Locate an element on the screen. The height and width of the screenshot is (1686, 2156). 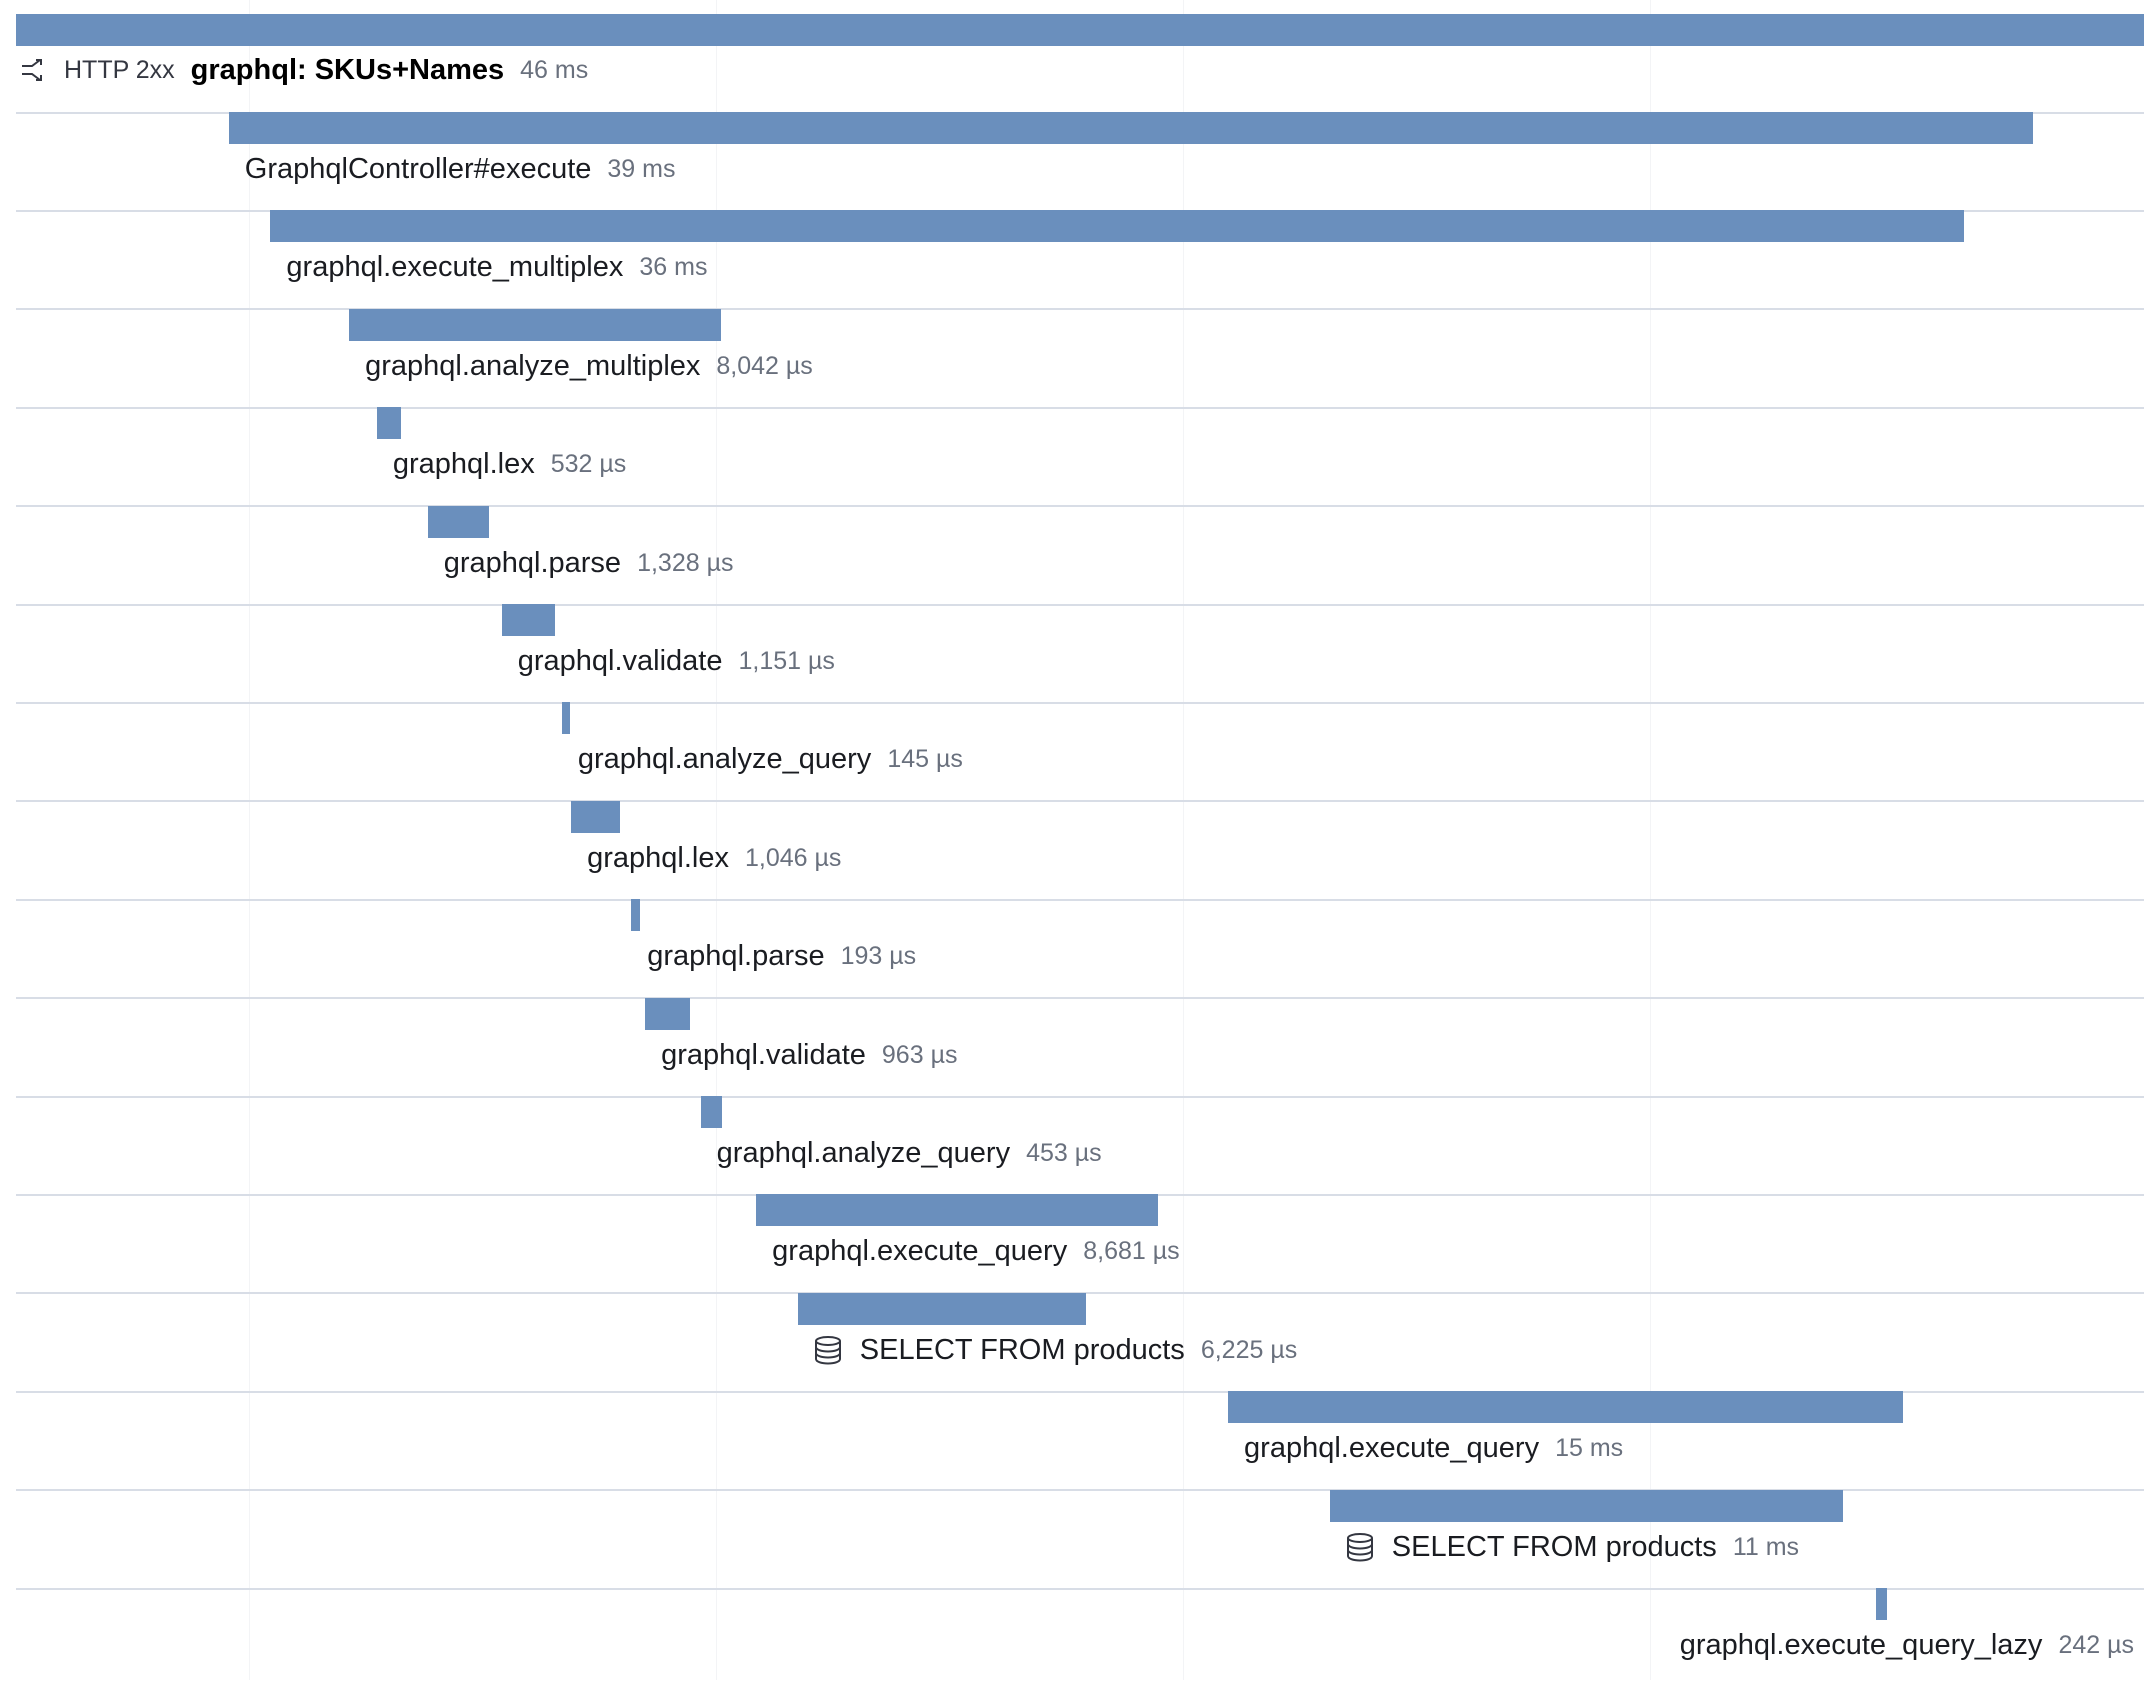
root-transaction-bar is located at coordinates (1080, 30).